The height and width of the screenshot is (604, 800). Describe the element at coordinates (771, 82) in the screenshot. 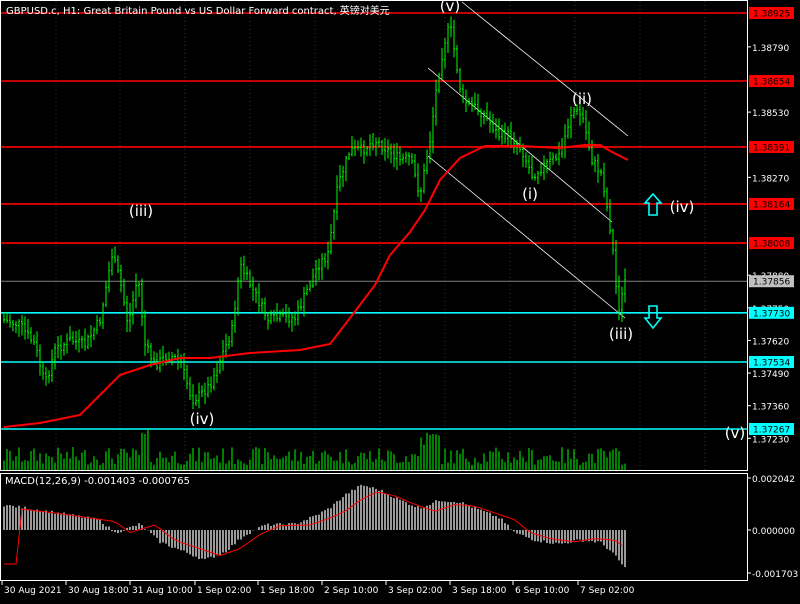

I see `price-label-text: 1.38654` at that location.